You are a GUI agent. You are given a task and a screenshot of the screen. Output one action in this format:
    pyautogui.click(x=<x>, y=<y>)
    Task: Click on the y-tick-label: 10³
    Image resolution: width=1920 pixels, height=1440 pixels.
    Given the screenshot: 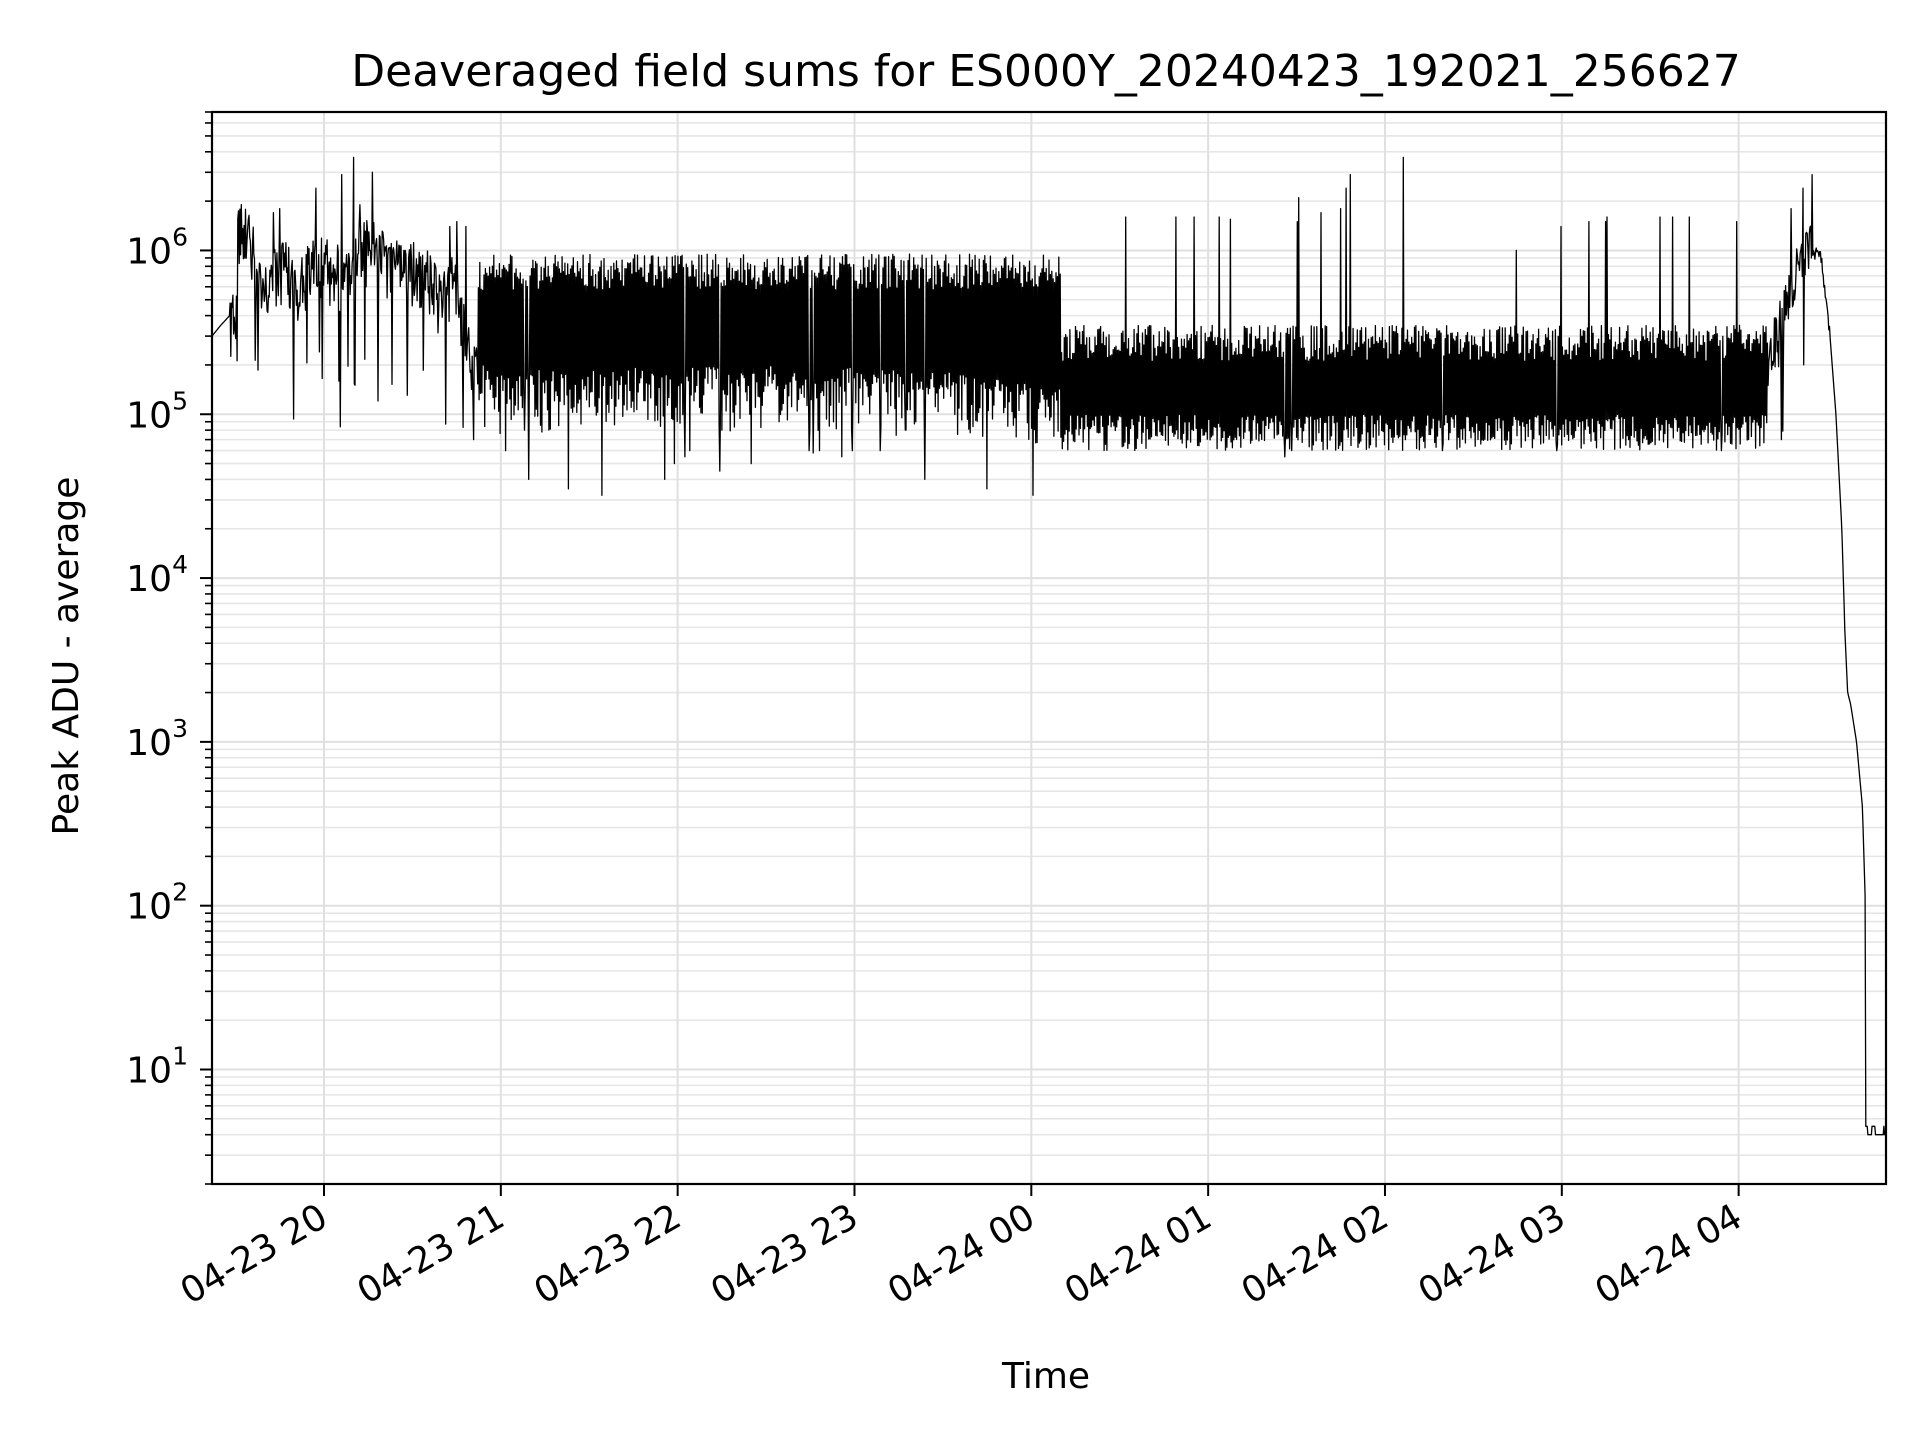 What is the action you would take?
    pyautogui.click(x=157, y=739)
    